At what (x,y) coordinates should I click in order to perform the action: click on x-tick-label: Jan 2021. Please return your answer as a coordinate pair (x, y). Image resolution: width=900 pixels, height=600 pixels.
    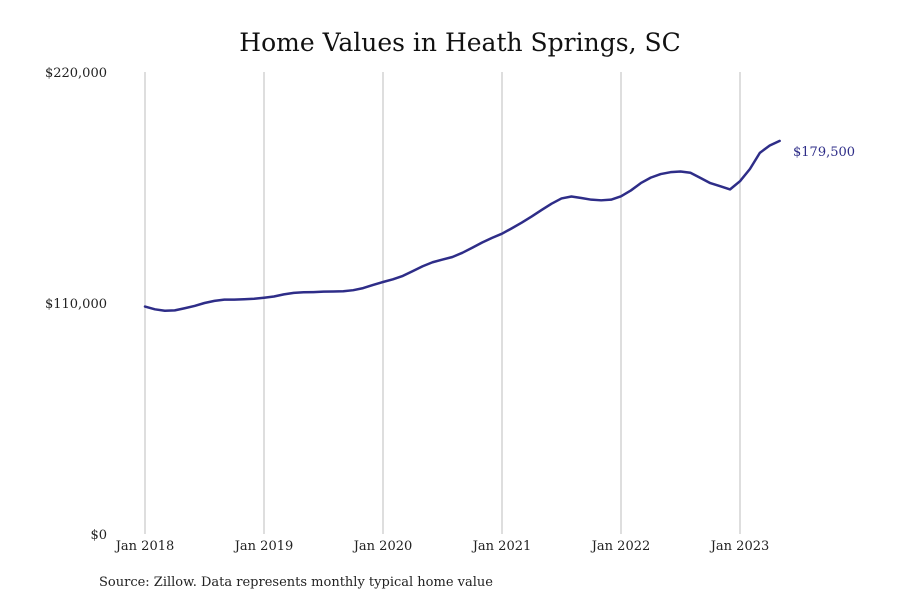
    Looking at the image, I should click on (501, 546).